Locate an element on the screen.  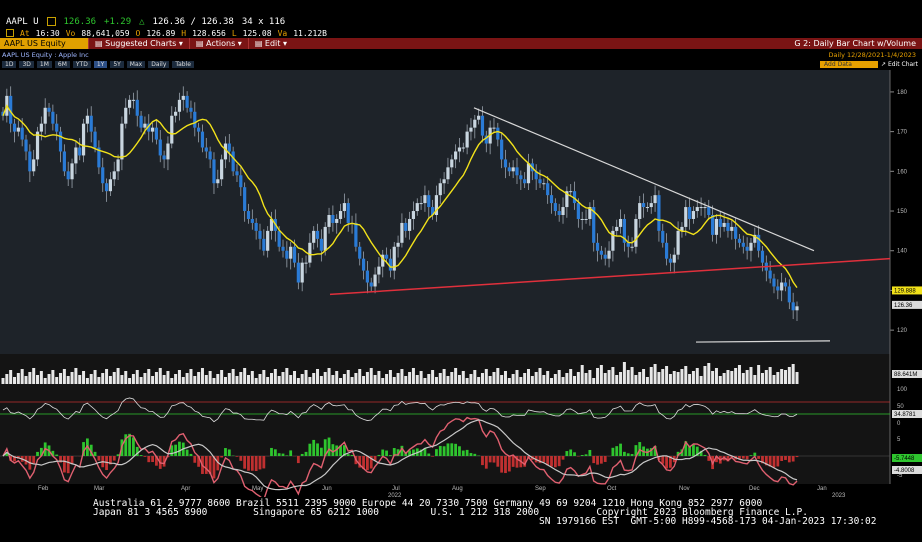
range-tab-1y: 1Y is located at coordinates (100, 64).